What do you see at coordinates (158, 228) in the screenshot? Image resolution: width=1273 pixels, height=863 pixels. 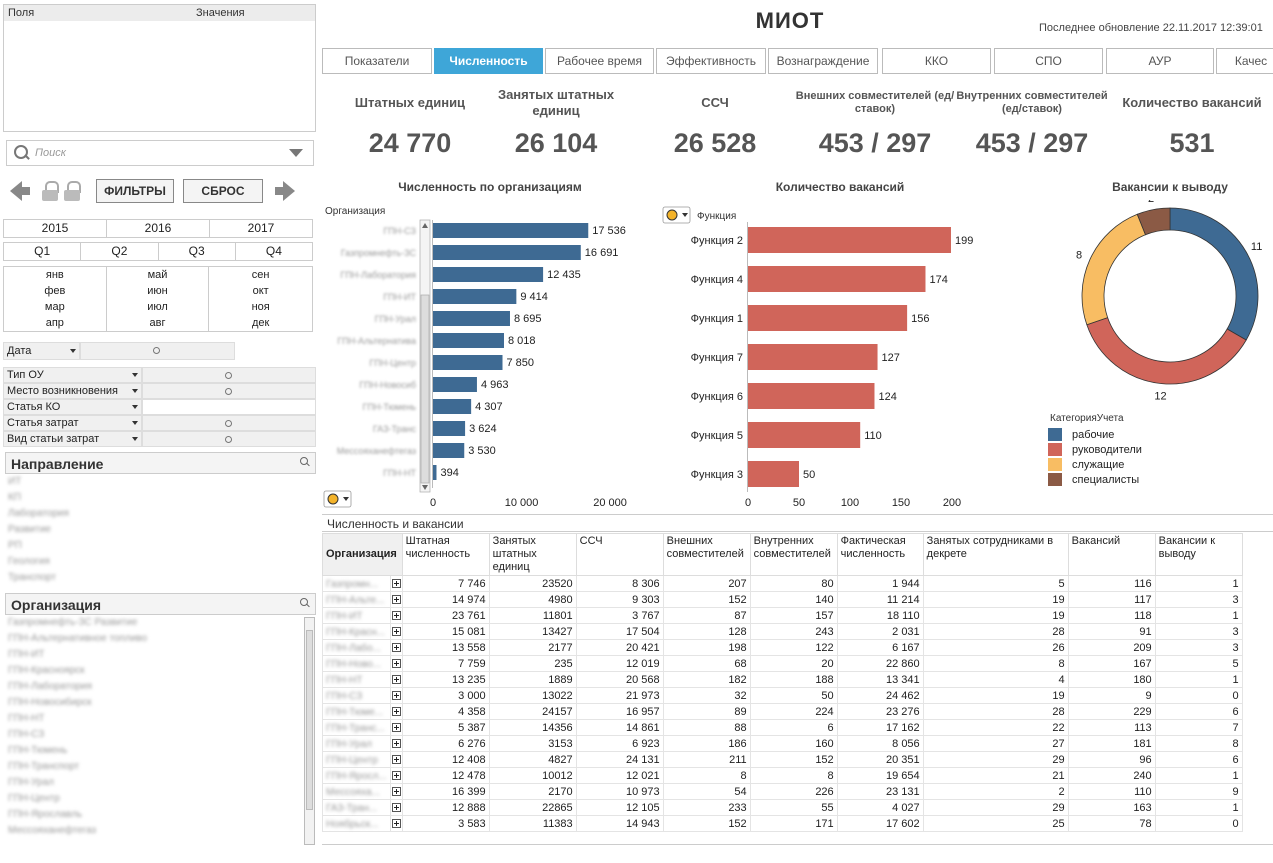 I see `year-item: 2016` at bounding box center [158, 228].